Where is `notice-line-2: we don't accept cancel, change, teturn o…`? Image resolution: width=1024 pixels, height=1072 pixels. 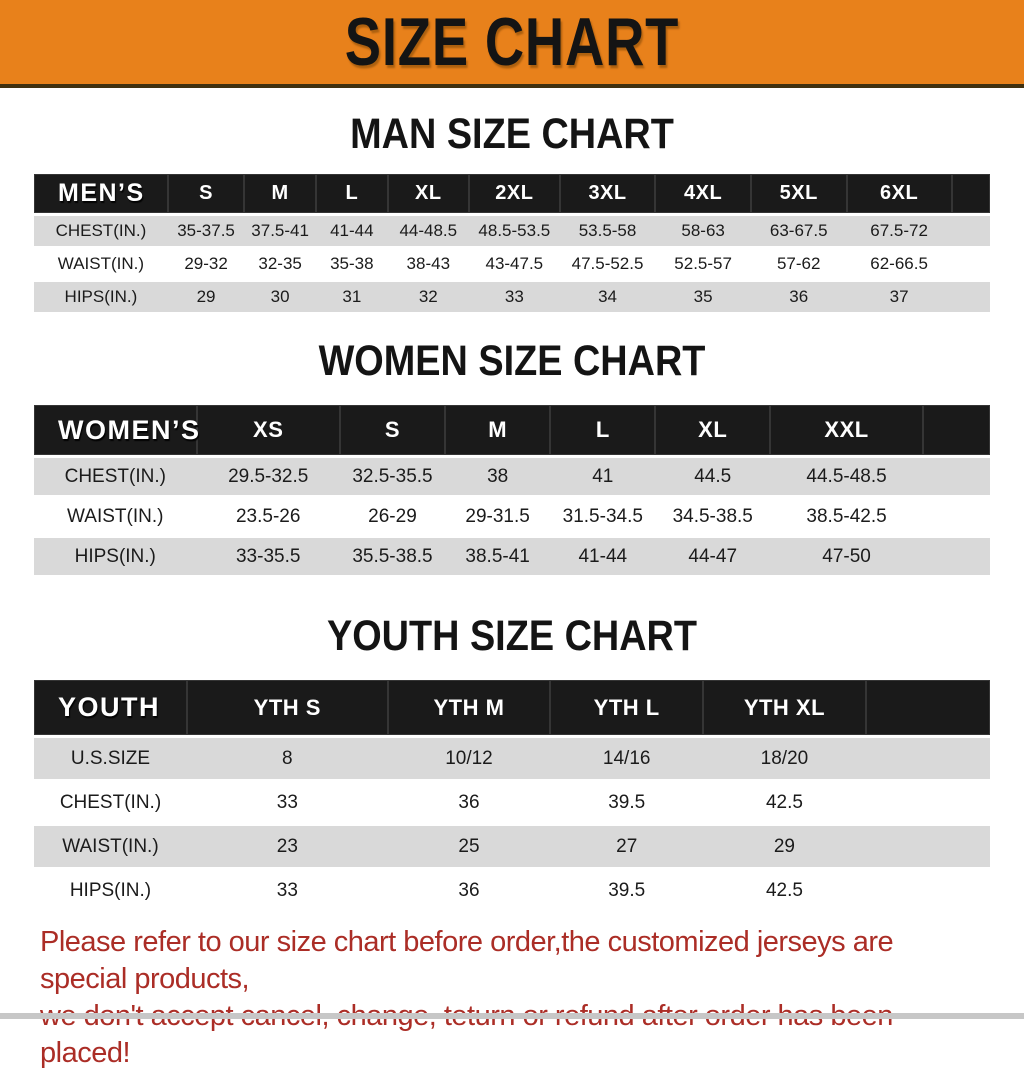
notice-line-2: we don't accept cancel, change, teturn o… is located at coordinates (466, 1034).